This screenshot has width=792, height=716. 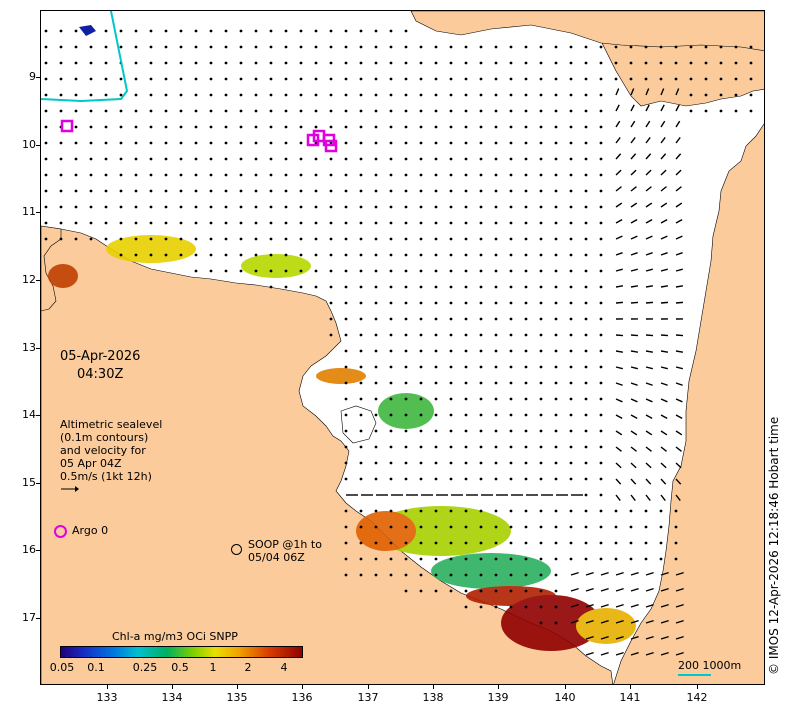 What do you see at coordinates (29, 279) in the screenshot?
I see `lat-tick-label: 12` at bounding box center [29, 279].